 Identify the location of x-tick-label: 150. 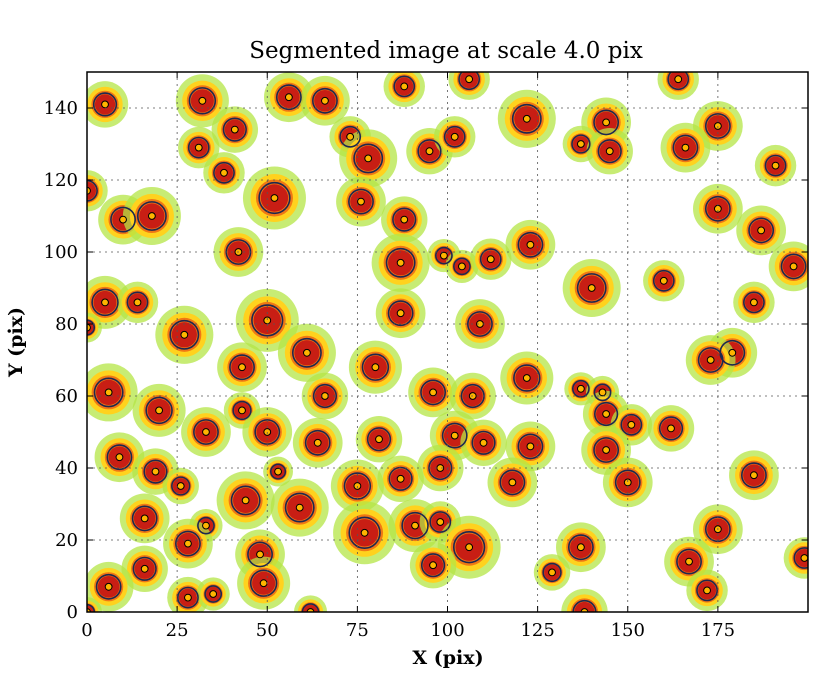
(628, 630).